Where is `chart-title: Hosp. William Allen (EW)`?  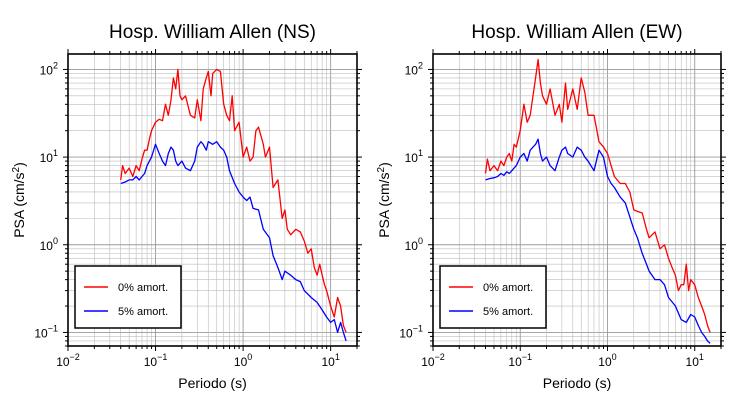
chart-title: Hosp. William Allen (EW) is located at coordinates (576, 32).